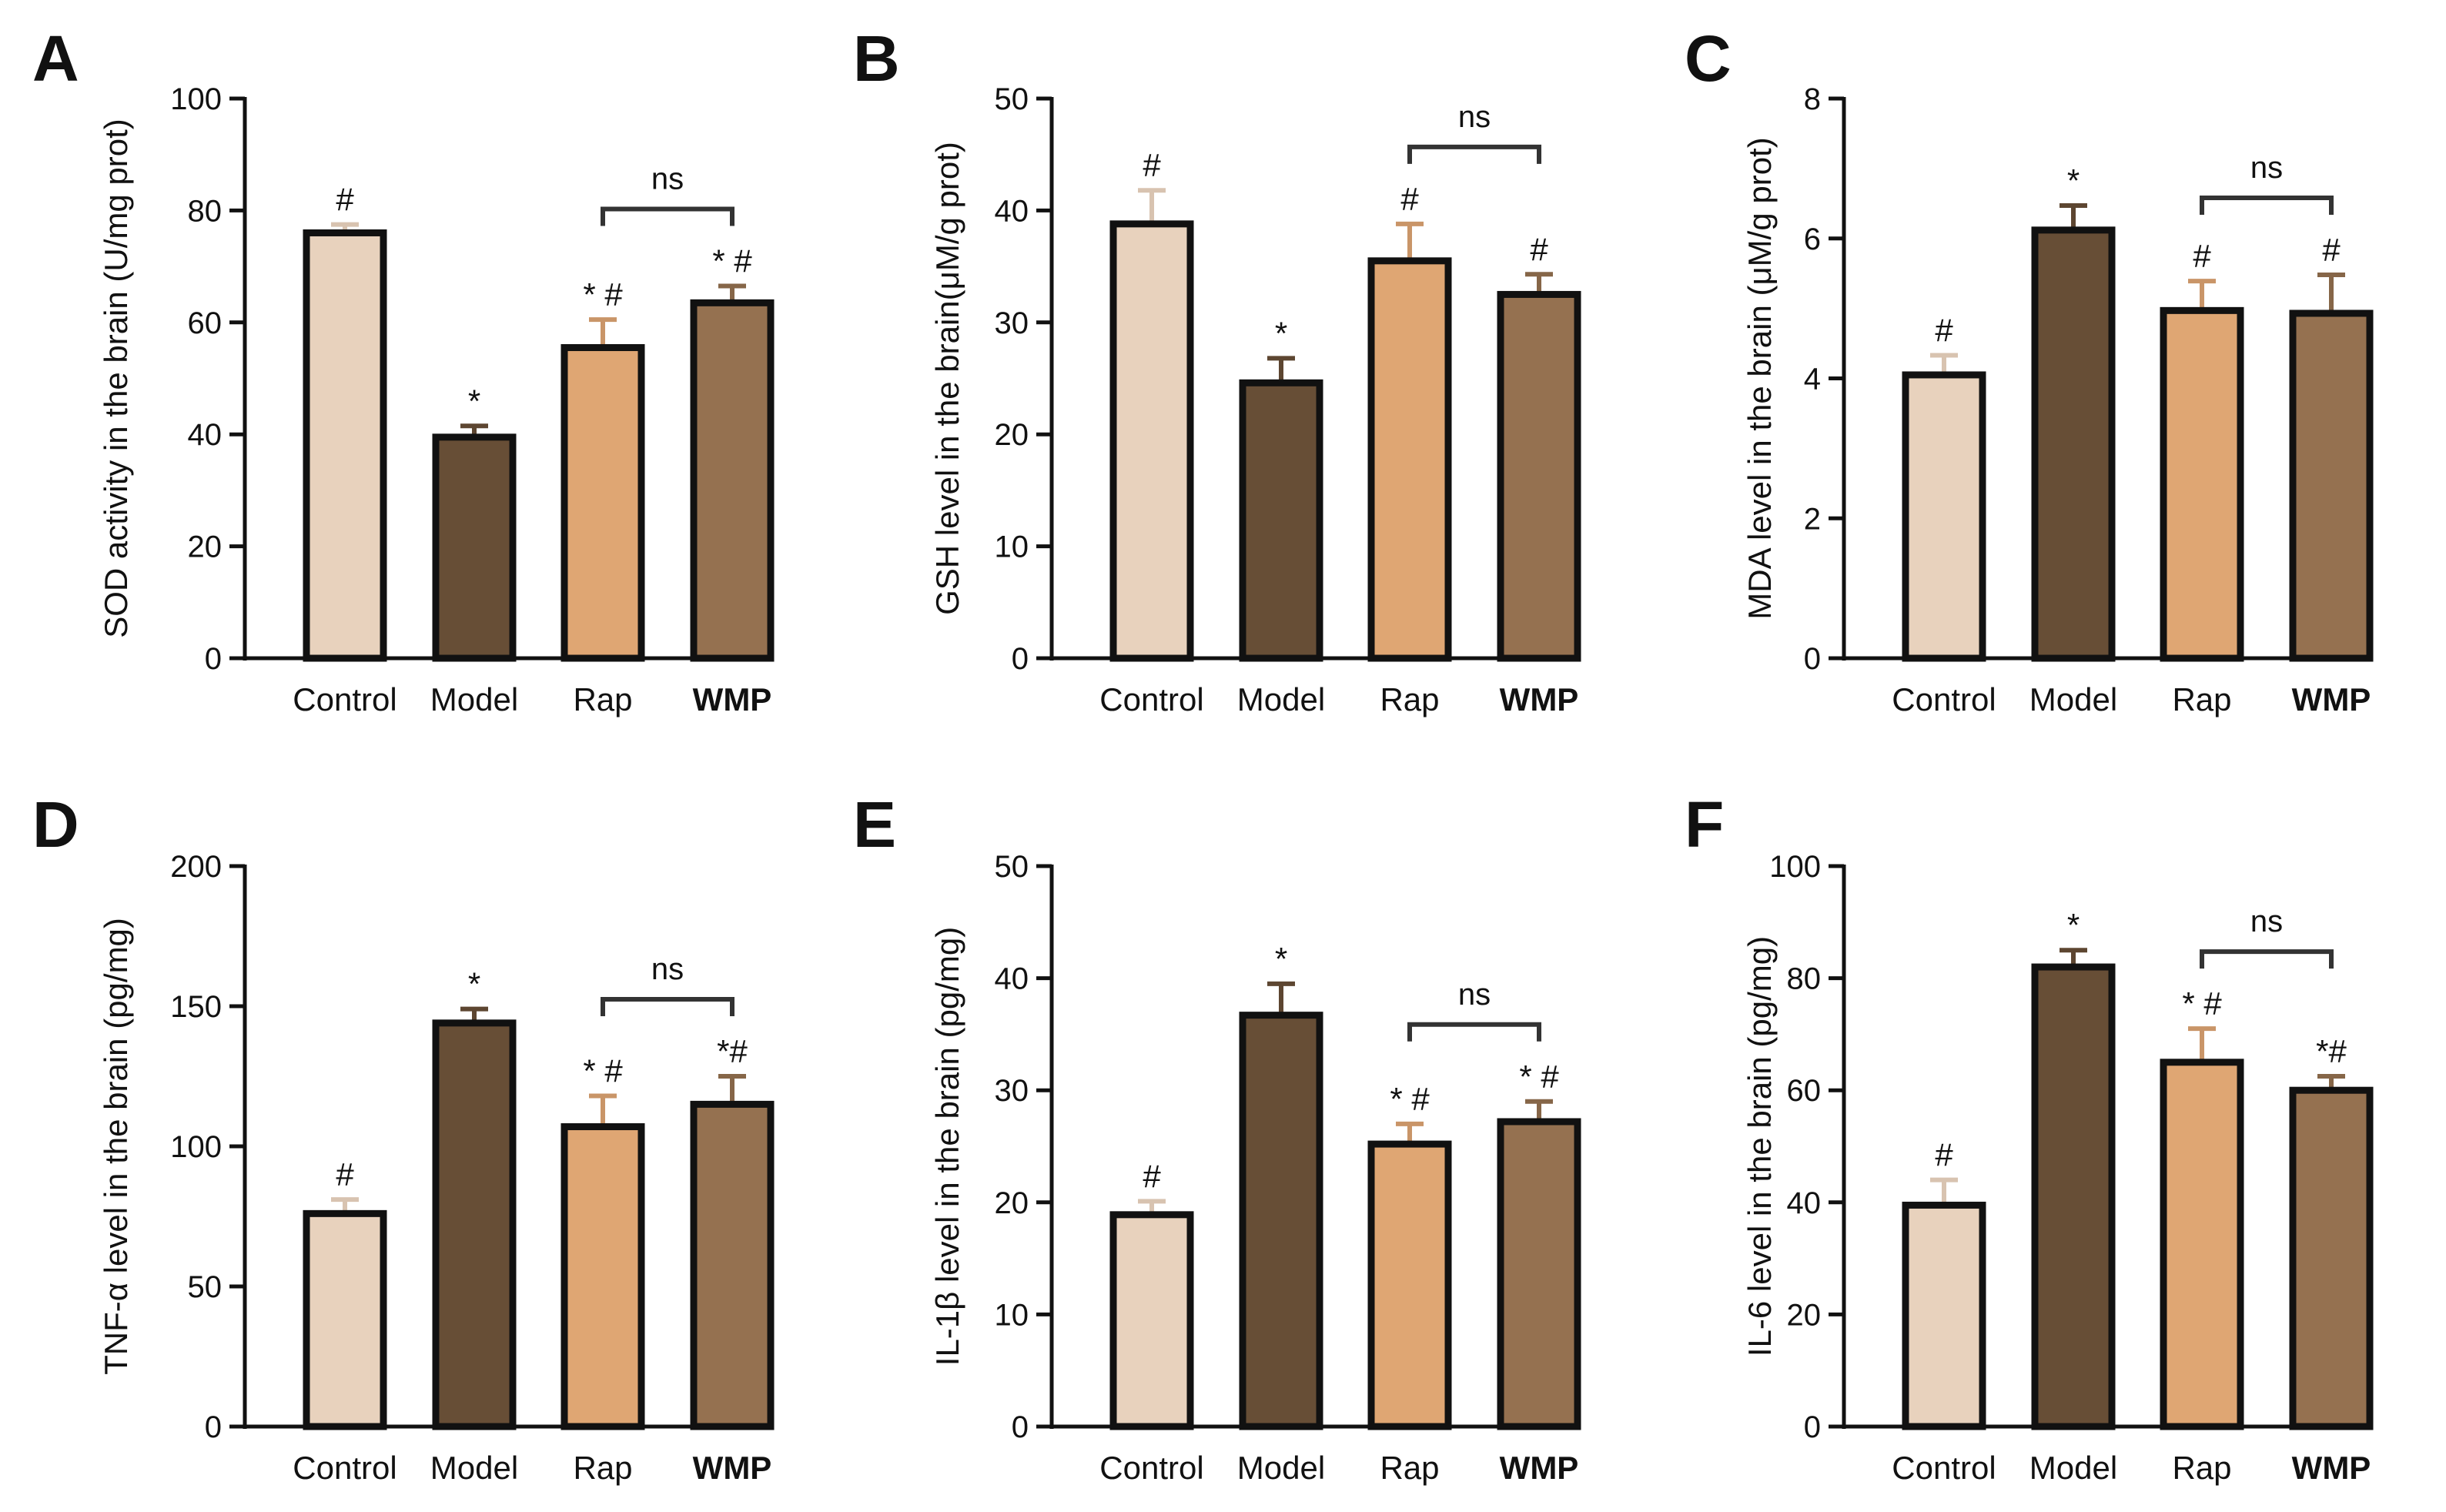  What do you see at coordinates (874, 824) in the screenshot?
I see `panel-letter: E` at bounding box center [874, 824].